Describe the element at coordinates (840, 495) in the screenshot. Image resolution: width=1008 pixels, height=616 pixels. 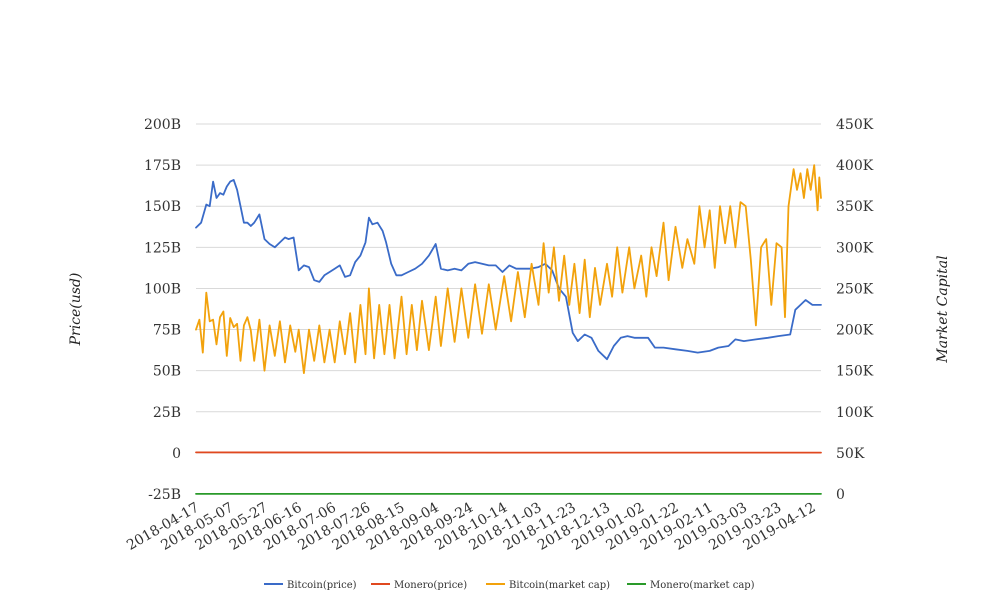
I see `right-tick-label: 0` at that location.